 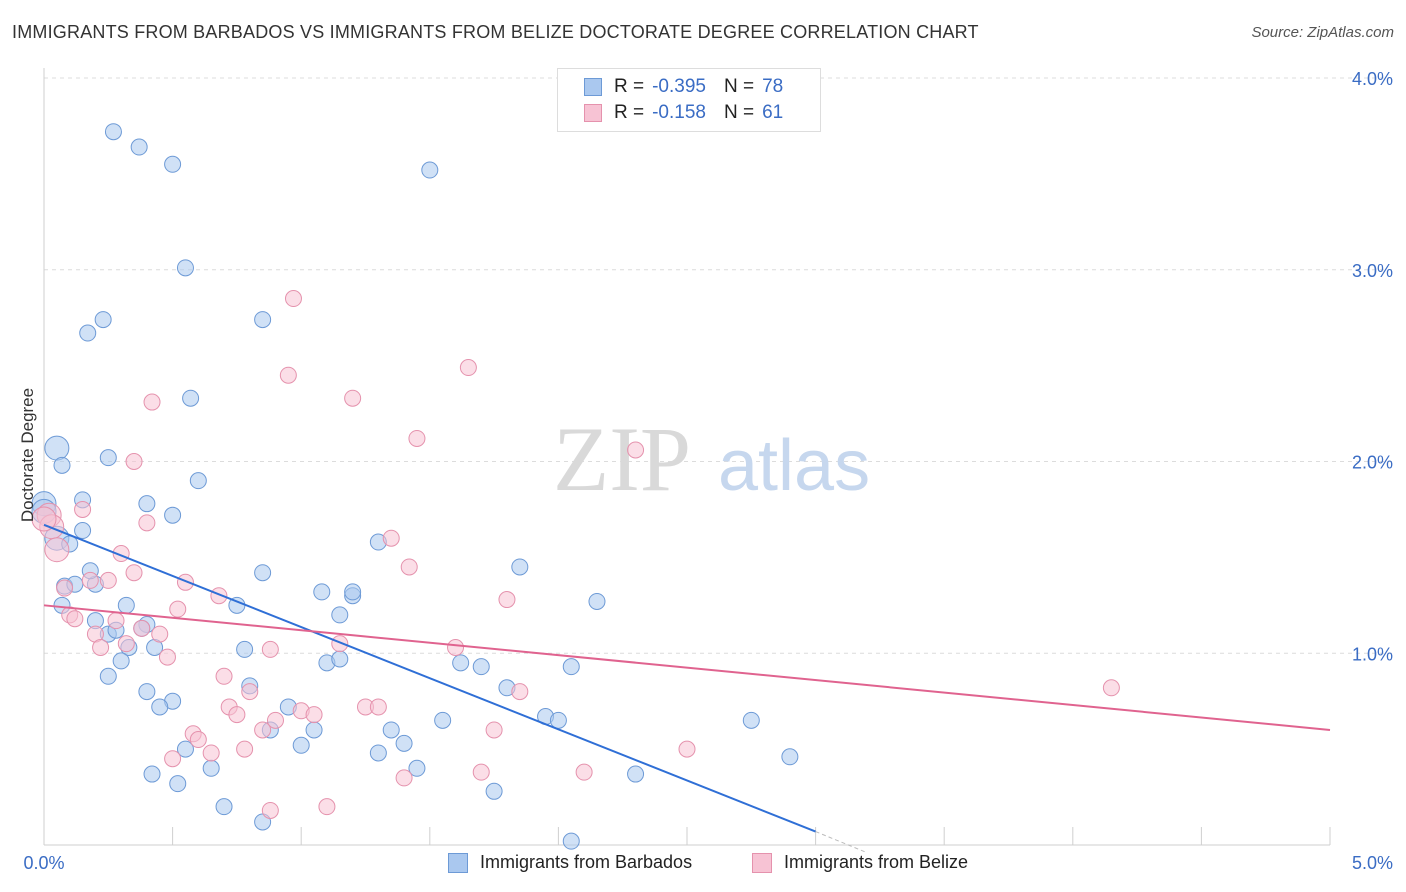 What do you see at coordinates (1372, 79) in the screenshot?
I see `y-tick-label: 4.0%` at bounding box center [1372, 79].